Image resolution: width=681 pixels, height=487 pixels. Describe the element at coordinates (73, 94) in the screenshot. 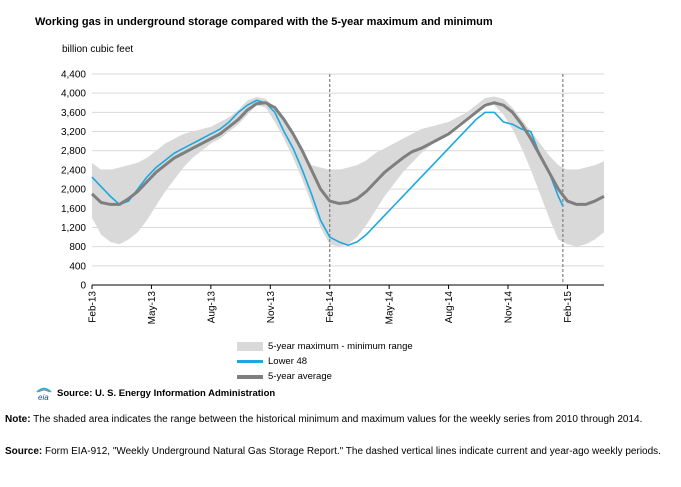

I see `y-tick-label: 4,000` at that location.